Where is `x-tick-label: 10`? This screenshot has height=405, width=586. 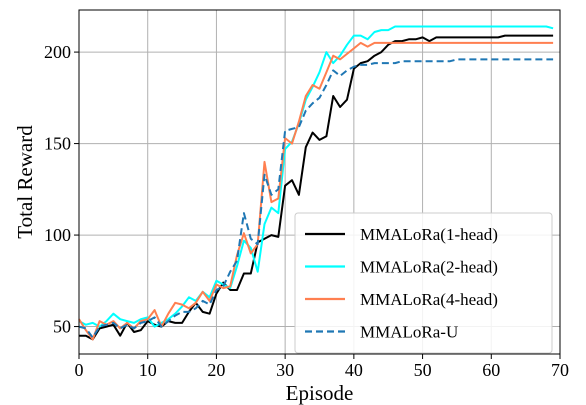 x-tick-label: 10 is located at coordinates (148, 370).